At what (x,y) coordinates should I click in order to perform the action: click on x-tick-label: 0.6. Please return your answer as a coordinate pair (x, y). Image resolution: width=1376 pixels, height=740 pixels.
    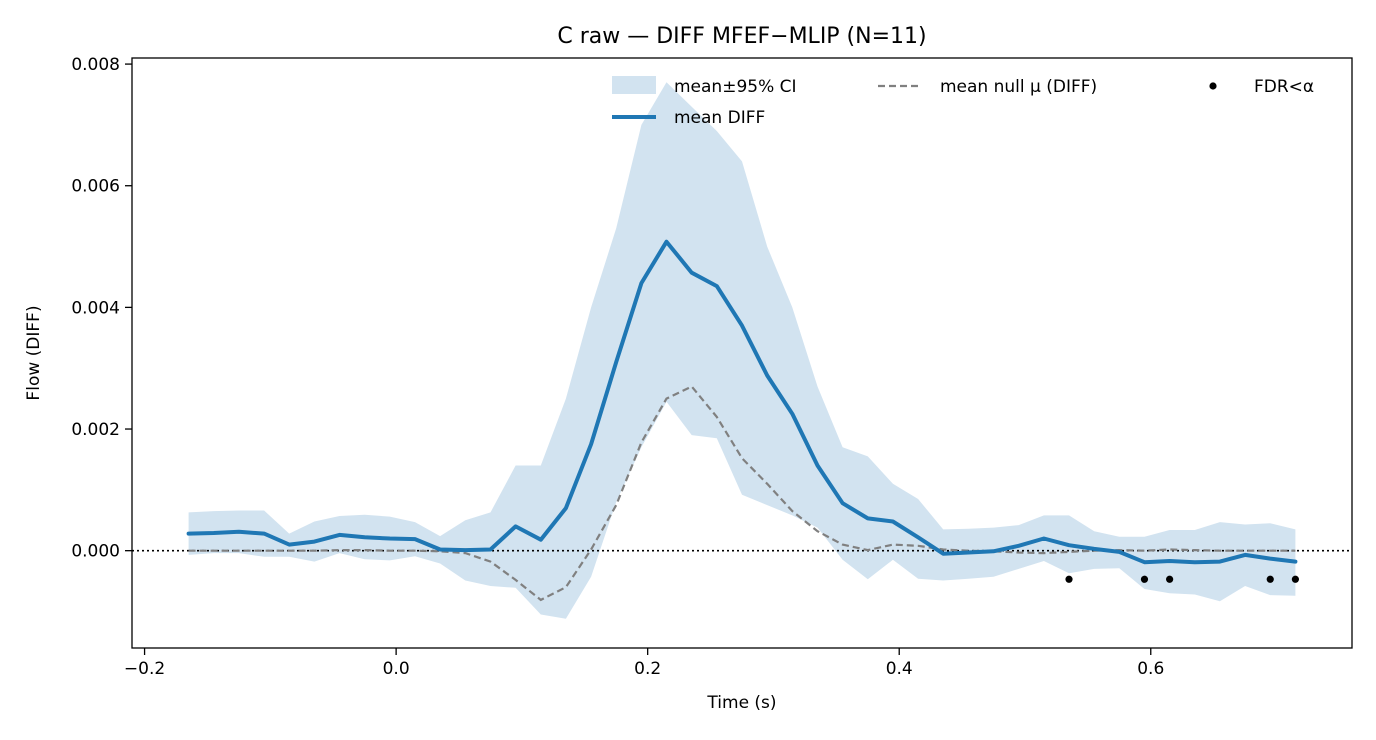
    Looking at the image, I should click on (1150, 669).